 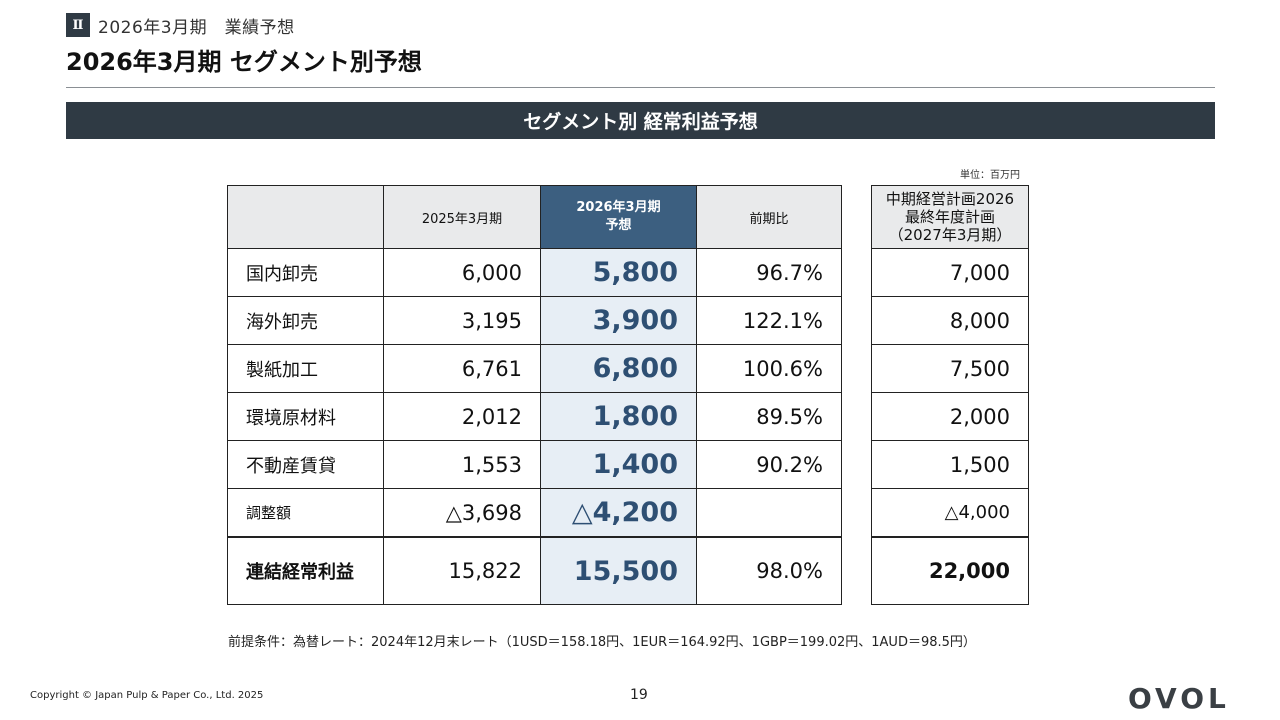 What do you see at coordinates (769, 513) in the screenshot?
I see `yoy-value` at bounding box center [769, 513].